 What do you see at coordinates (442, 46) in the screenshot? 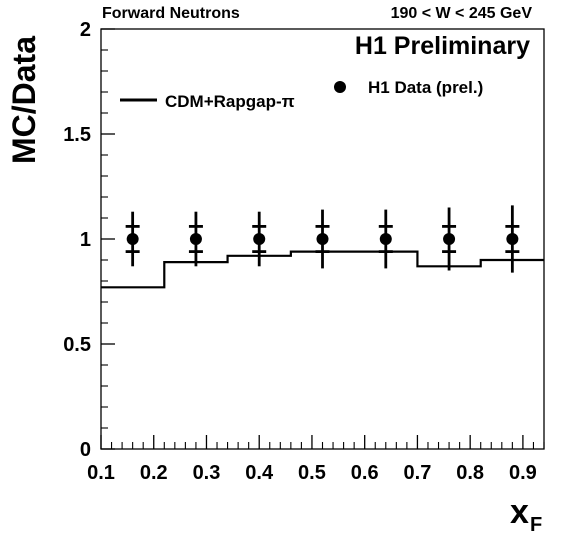
I see `preliminary-annotation: H1 Preliminary` at bounding box center [442, 46].